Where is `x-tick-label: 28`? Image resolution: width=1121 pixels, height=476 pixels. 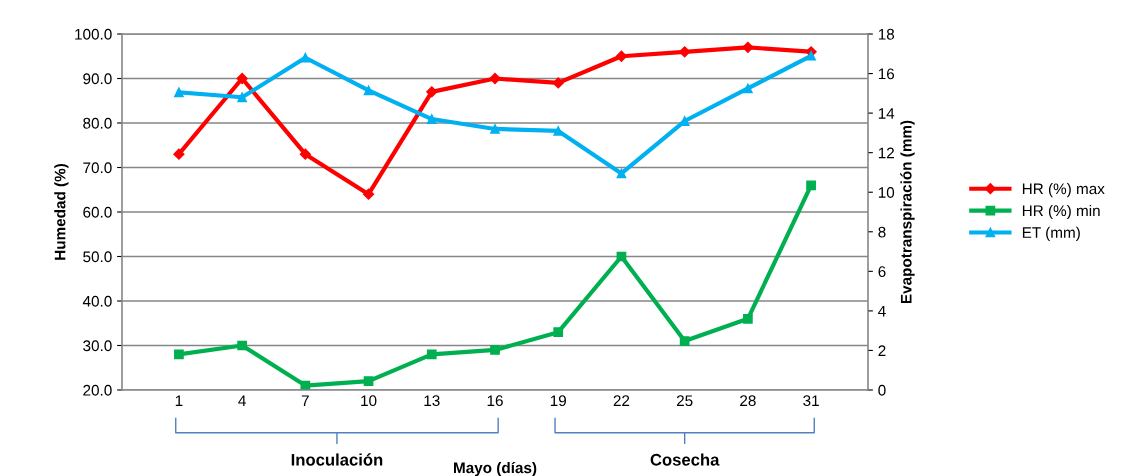
x-tick-label: 28 is located at coordinates (748, 401).